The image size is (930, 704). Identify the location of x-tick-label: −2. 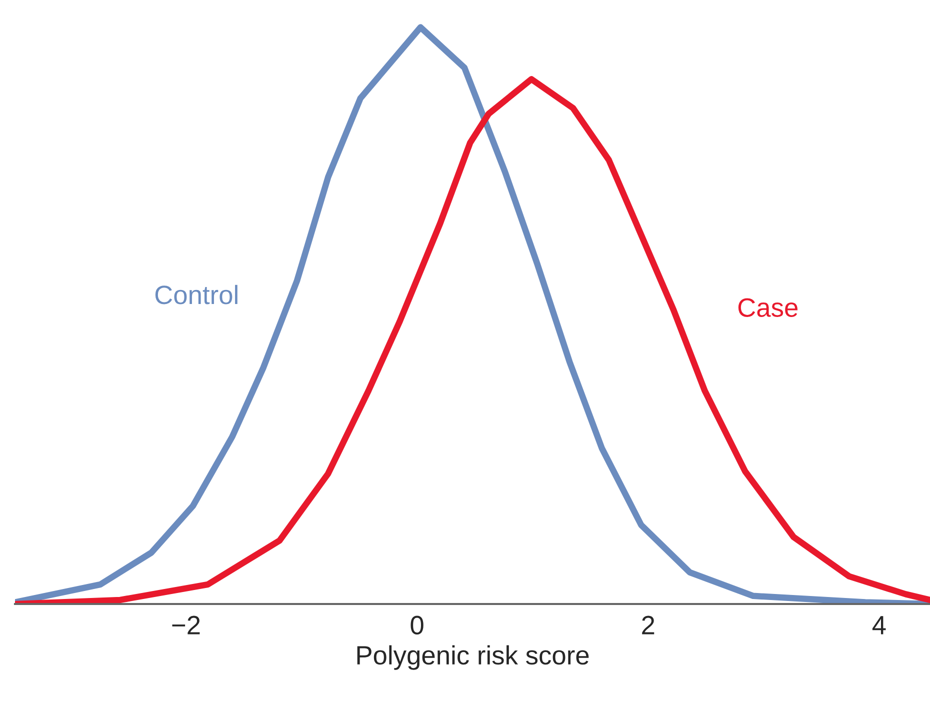
(186, 625).